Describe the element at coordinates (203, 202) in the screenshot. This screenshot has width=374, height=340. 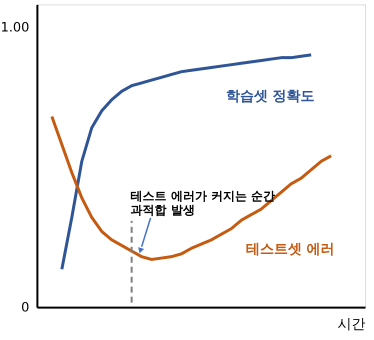
I see `annotation: 테스트 에러가 커지는 순간 과적합 발생` at that location.